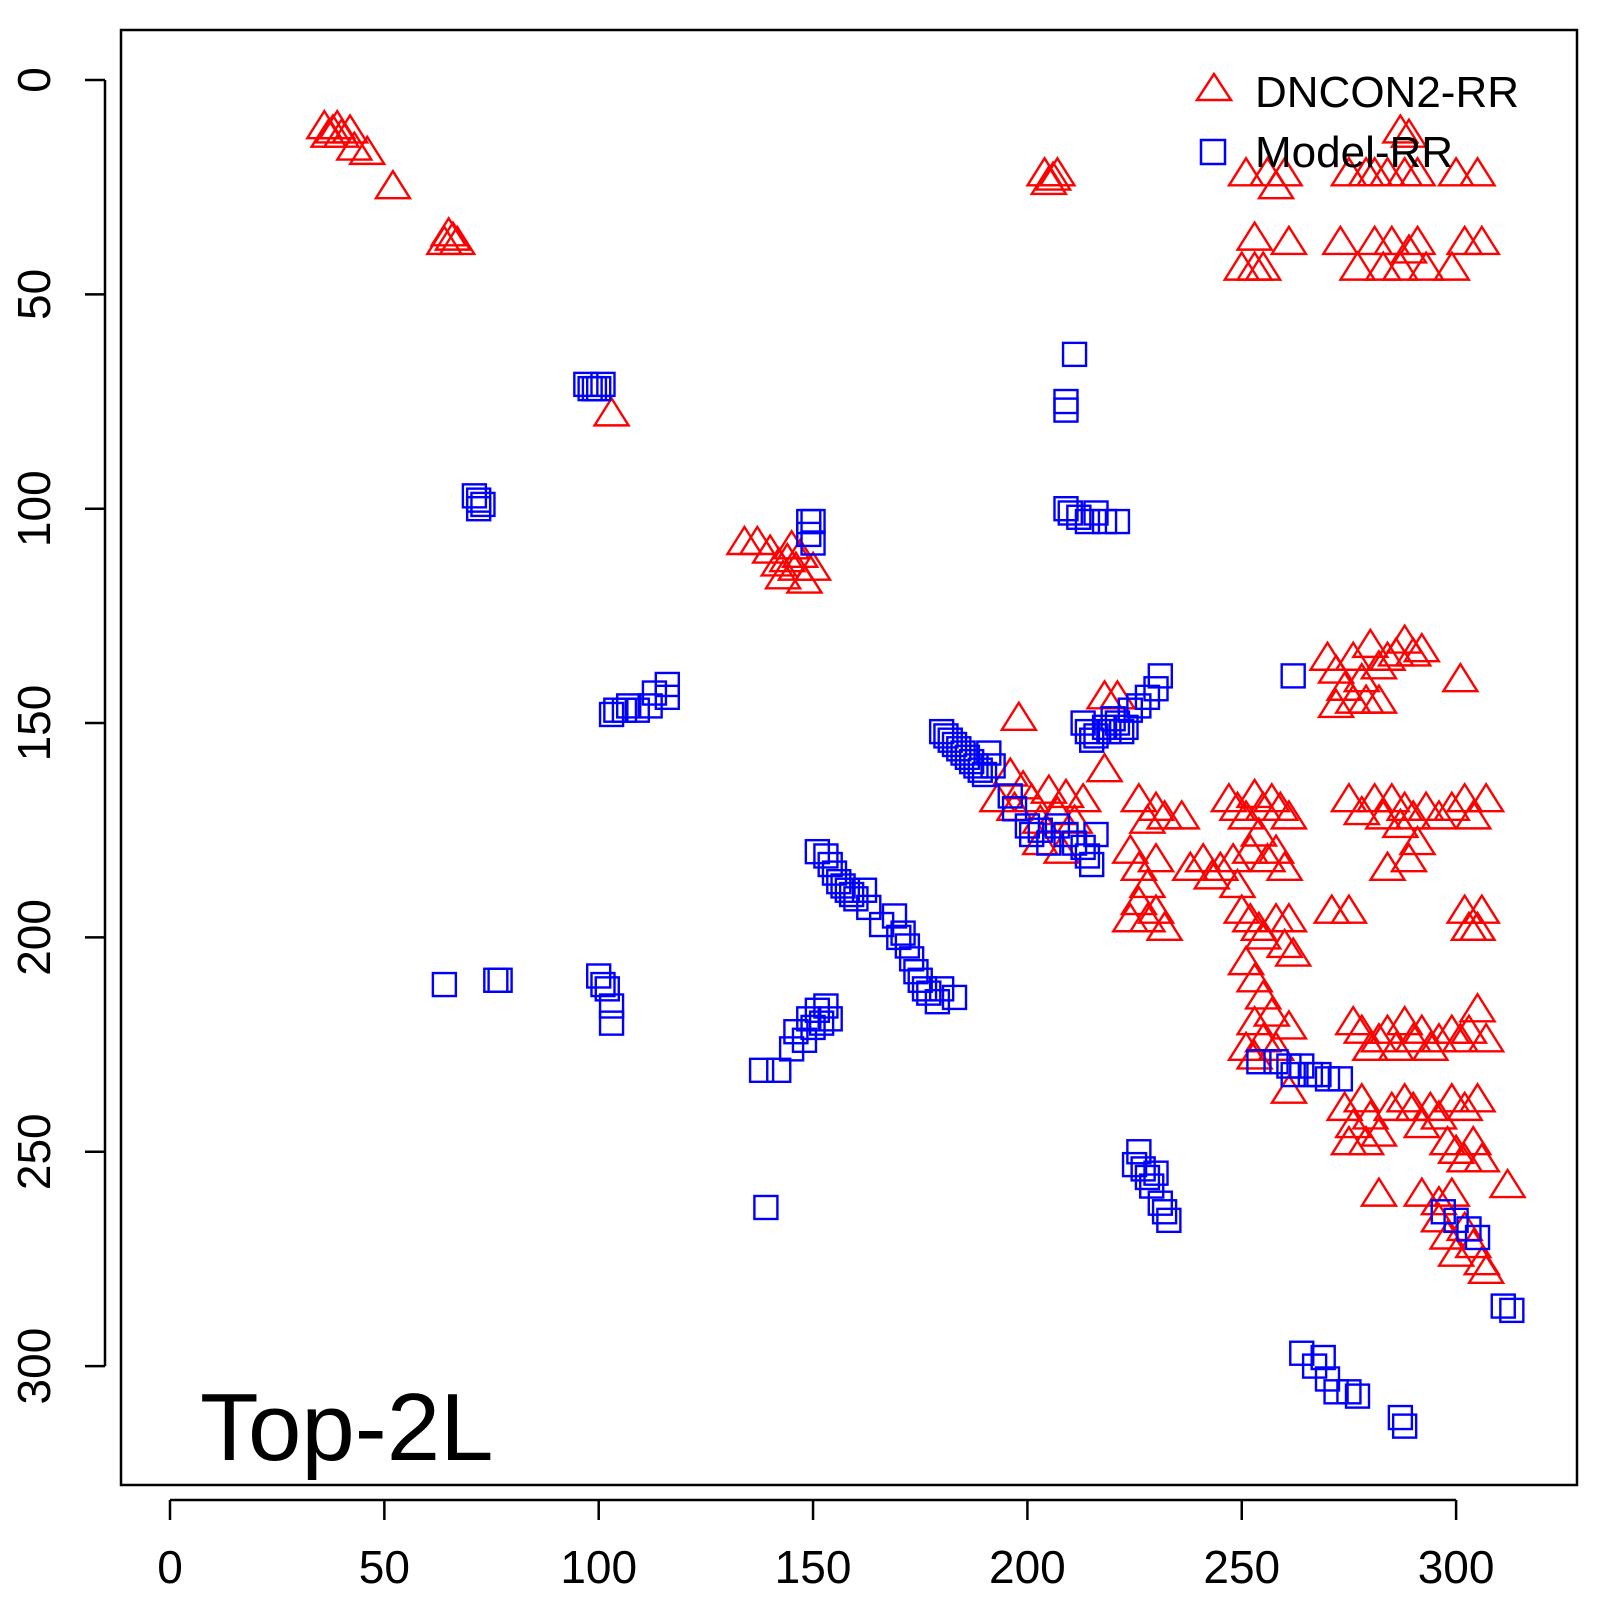 The width and height of the screenshot is (1600, 1600). Describe the element at coordinates (1241, 1567) in the screenshot. I see `x-tick-label: 250` at that location.